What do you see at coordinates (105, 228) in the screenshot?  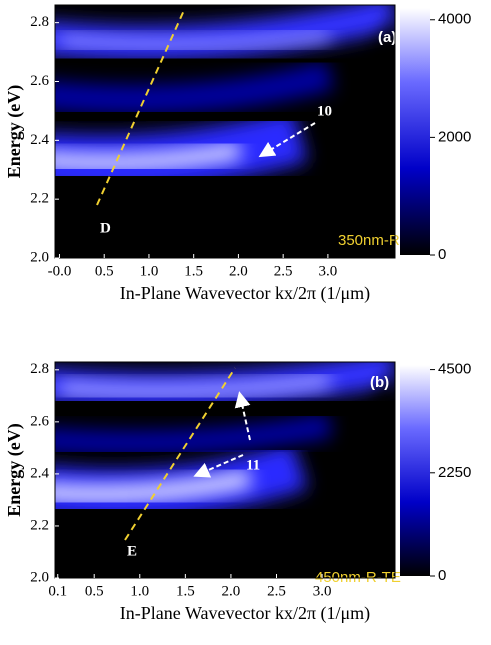 I see `annotation: D` at bounding box center [105, 228].